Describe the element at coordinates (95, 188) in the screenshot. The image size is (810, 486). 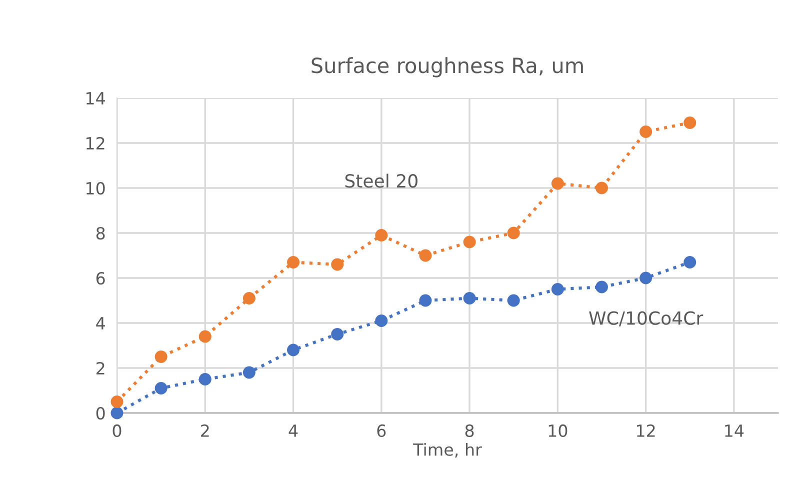
I see `y-tick-label: 10` at that location.